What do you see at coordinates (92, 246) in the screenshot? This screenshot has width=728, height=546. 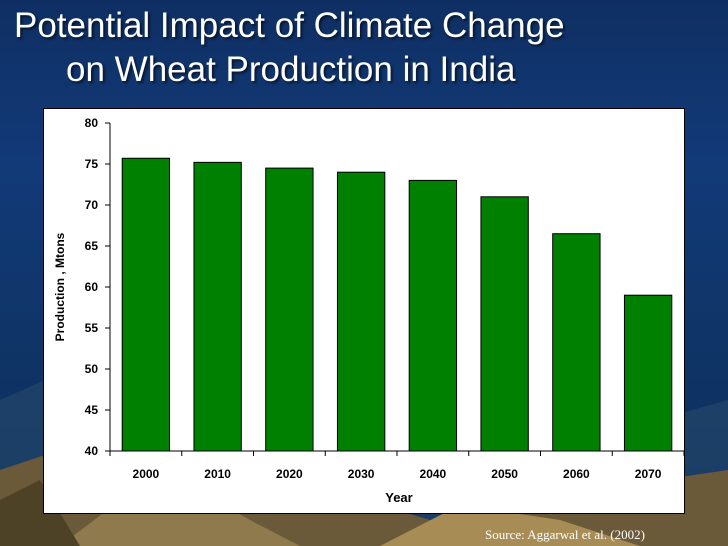 I see `y-tick-label: 65` at bounding box center [92, 246].